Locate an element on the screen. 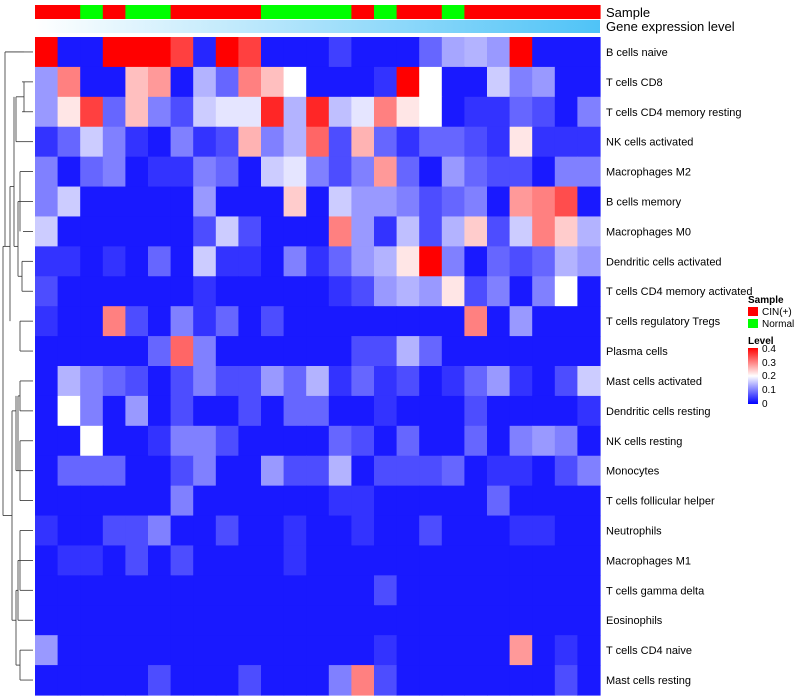 Image resolution: width=800 pixels, height=700 pixels. legend-level-tick: 0.1 is located at coordinates (769, 390).